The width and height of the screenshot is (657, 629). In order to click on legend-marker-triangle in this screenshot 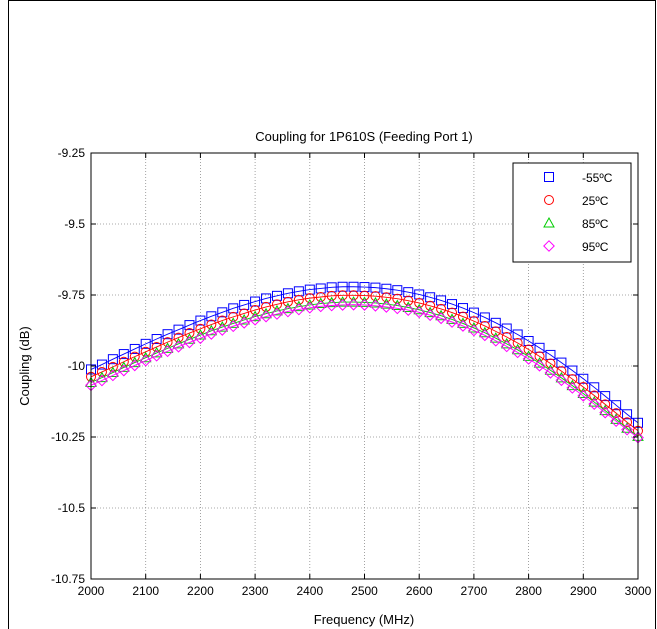, I will do `click(549, 222)`.